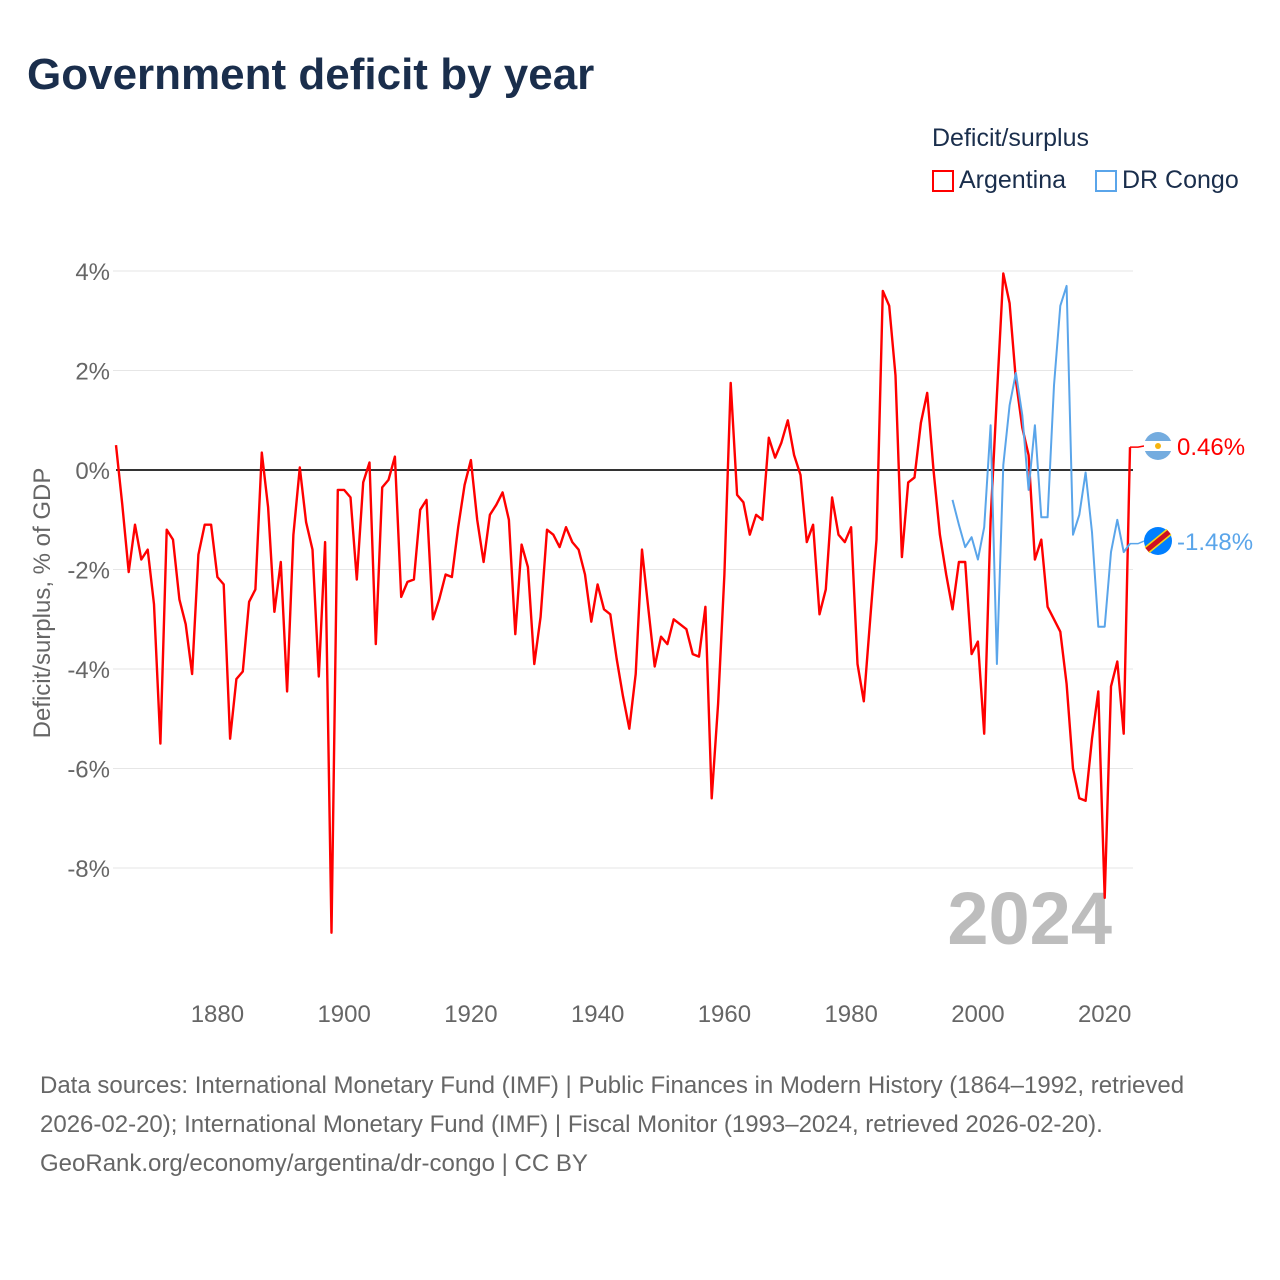  Describe the element at coordinates (92, 272) in the screenshot. I see `y-tick-label: 4%` at that location.